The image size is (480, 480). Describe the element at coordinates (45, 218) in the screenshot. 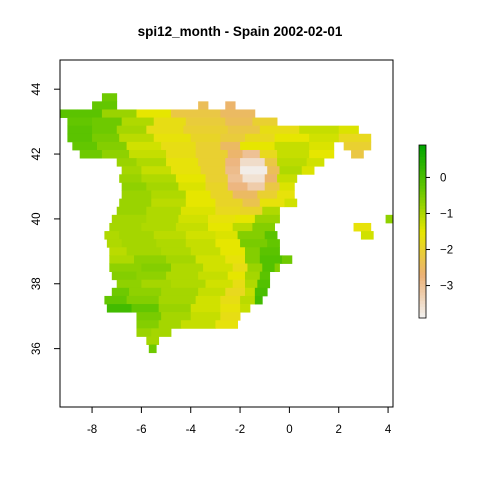

I see `y-axis: 36 38 40 42 44` at that location.